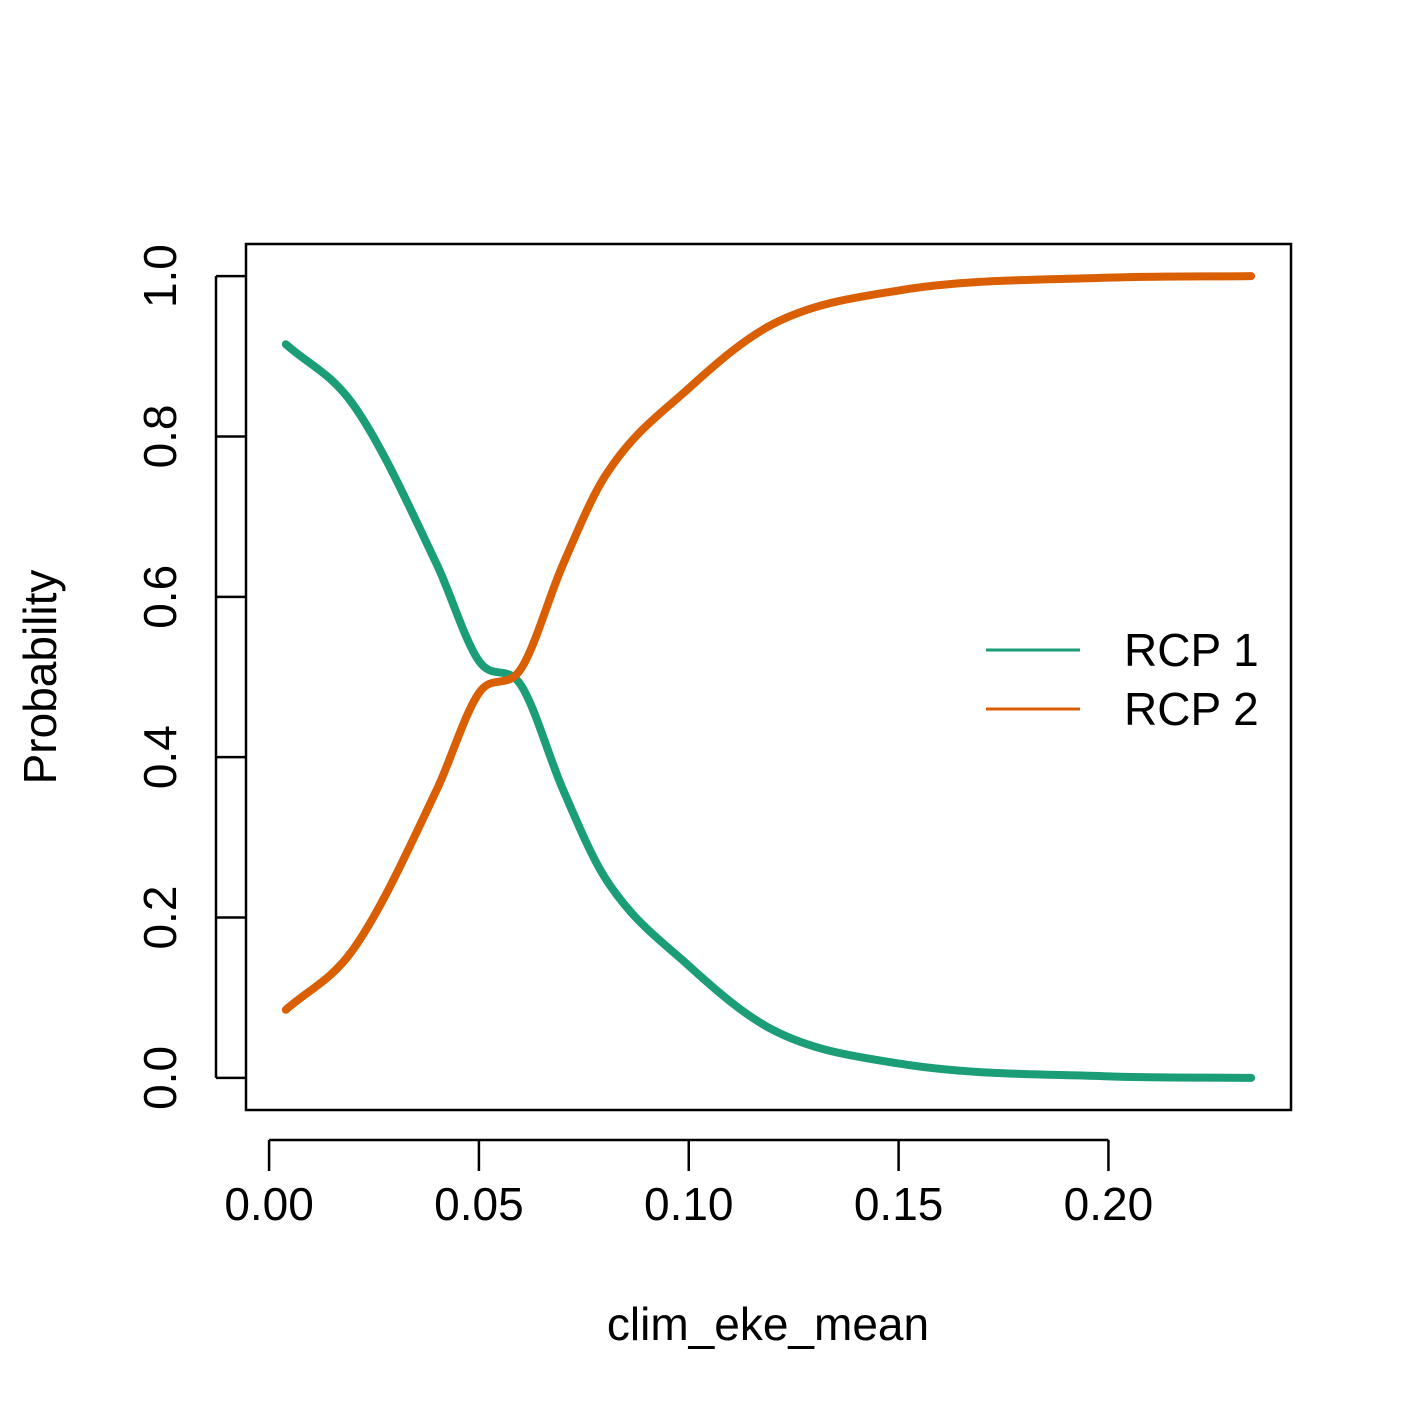  Describe the element at coordinates (1191, 709) in the screenshot. I see `legend-label-rcp2: RCP 2` at that location.